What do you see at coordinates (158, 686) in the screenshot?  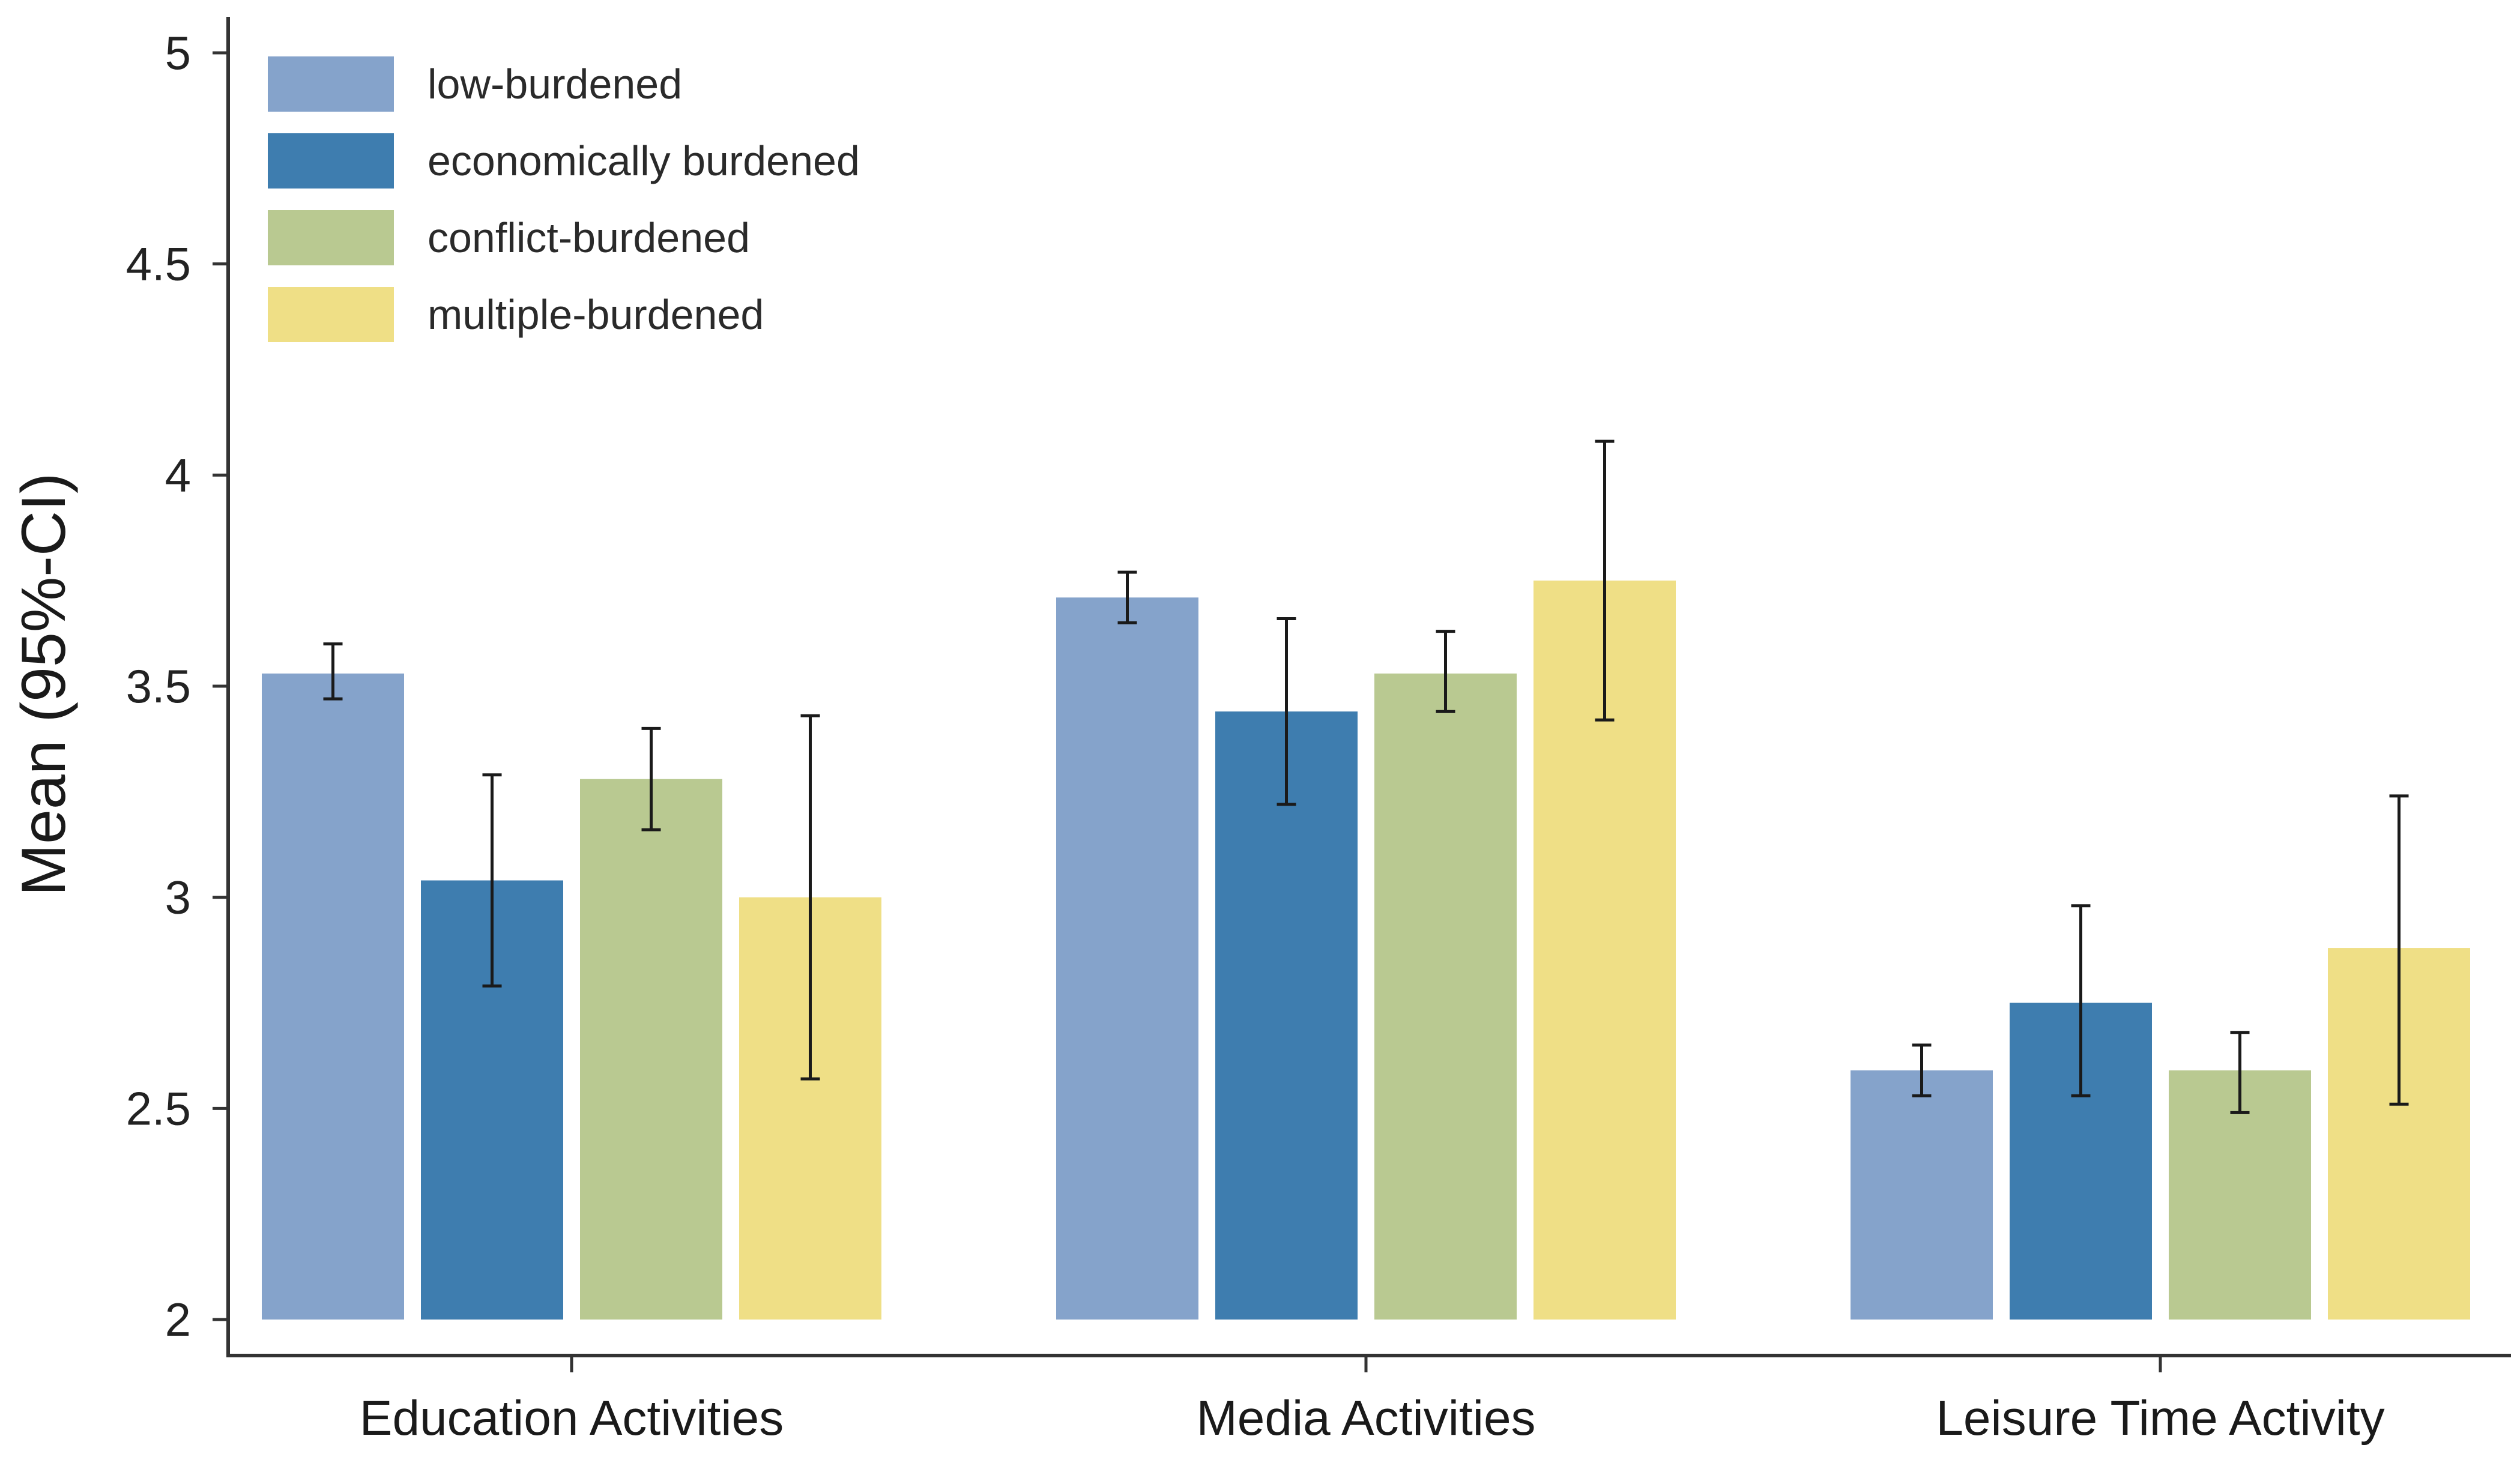 I see `y-tick-label-3-5: 3.5` at bounding box center [158, 686].